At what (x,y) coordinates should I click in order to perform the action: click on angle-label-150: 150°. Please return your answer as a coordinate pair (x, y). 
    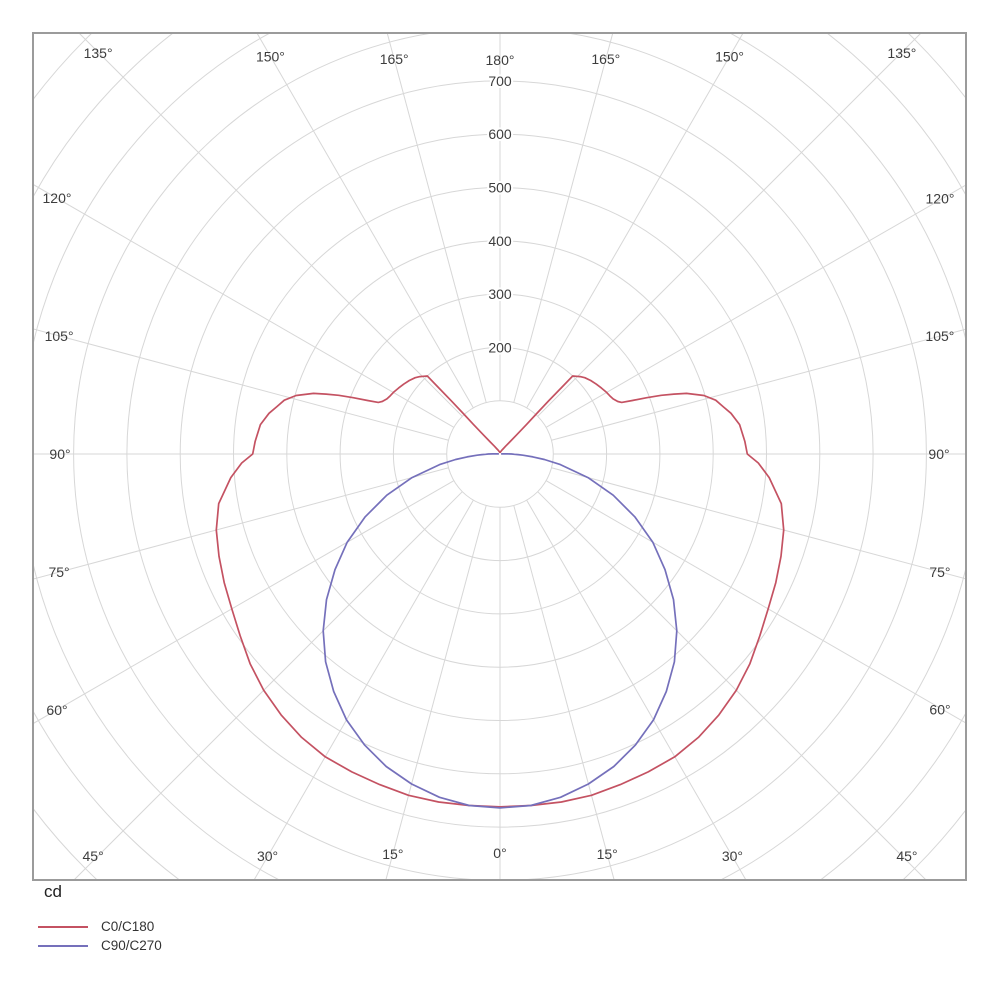
    Looking at the image, I should click on (729, 56).